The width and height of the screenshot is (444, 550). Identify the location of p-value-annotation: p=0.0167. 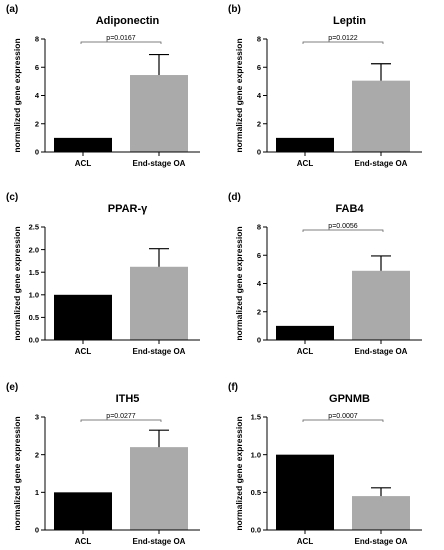
(120, 38).